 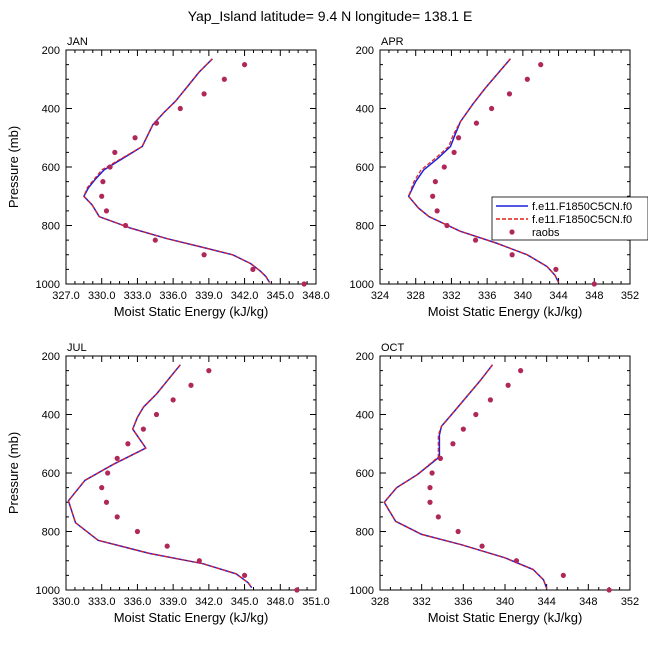 I want to click on x-tick-label: 340, so click(x=505, y=602).